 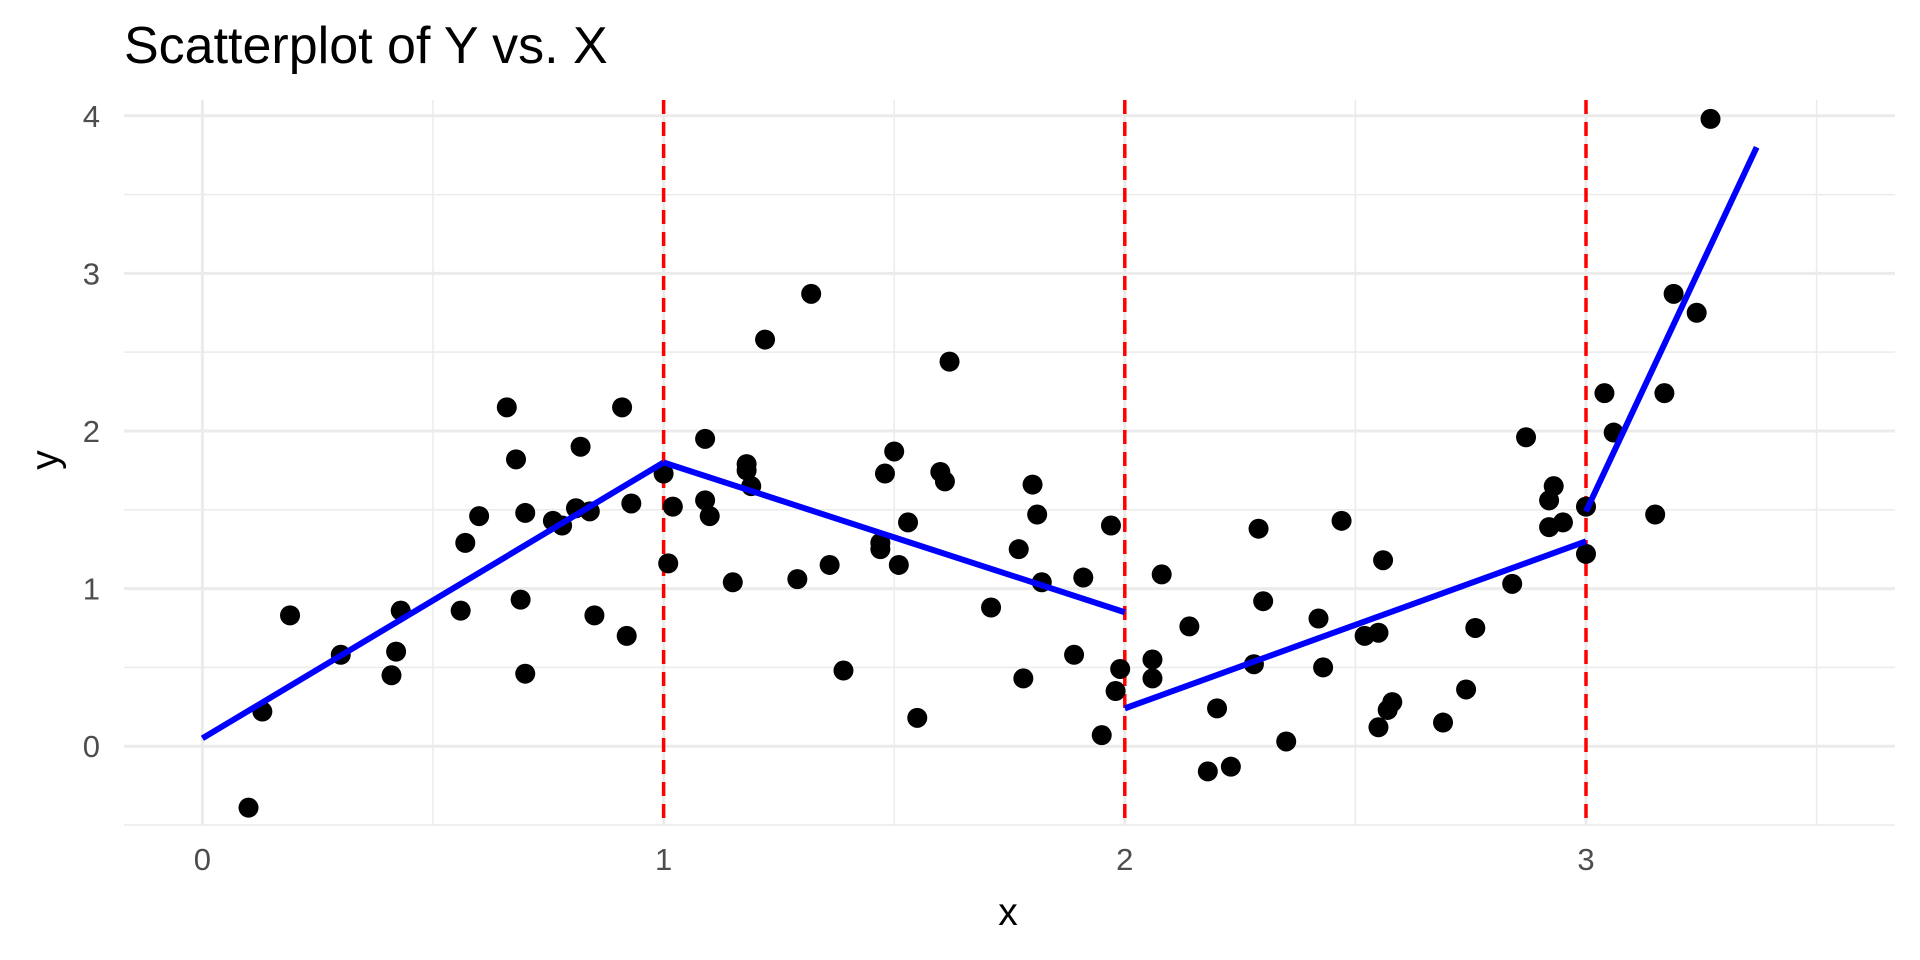 I want to click on y-tick-label: 4, so click(x=91, y=116).